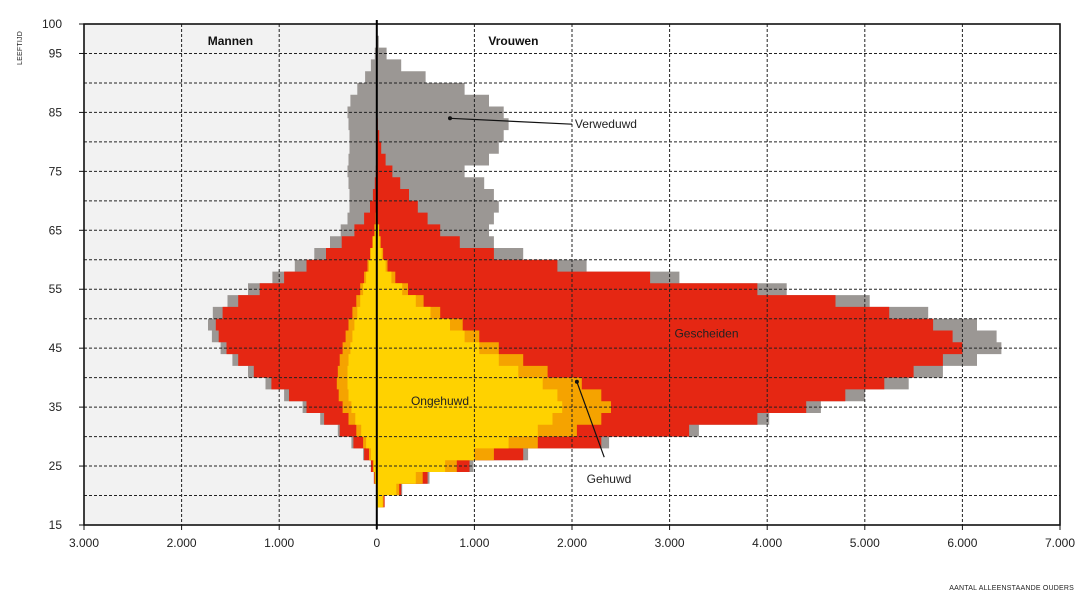  Describe the element at coordinates (606, 124) in the screenshot. I see `annotation-label-verweduwd: Verweduwd` at that location.